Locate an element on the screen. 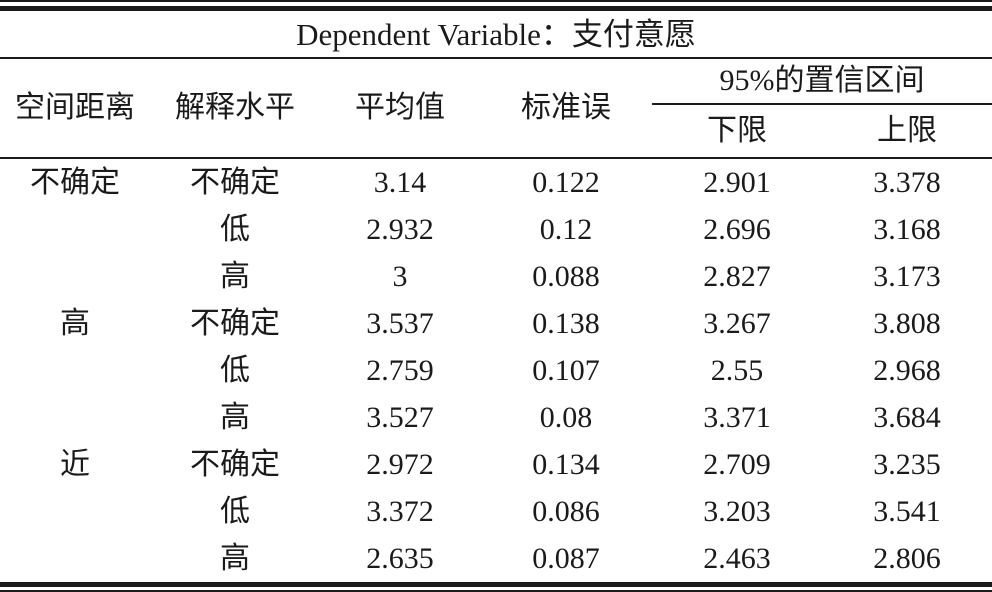 This screenshot has width=992, height=592. bottom-inner-rule is located at coordinates (496, 584).